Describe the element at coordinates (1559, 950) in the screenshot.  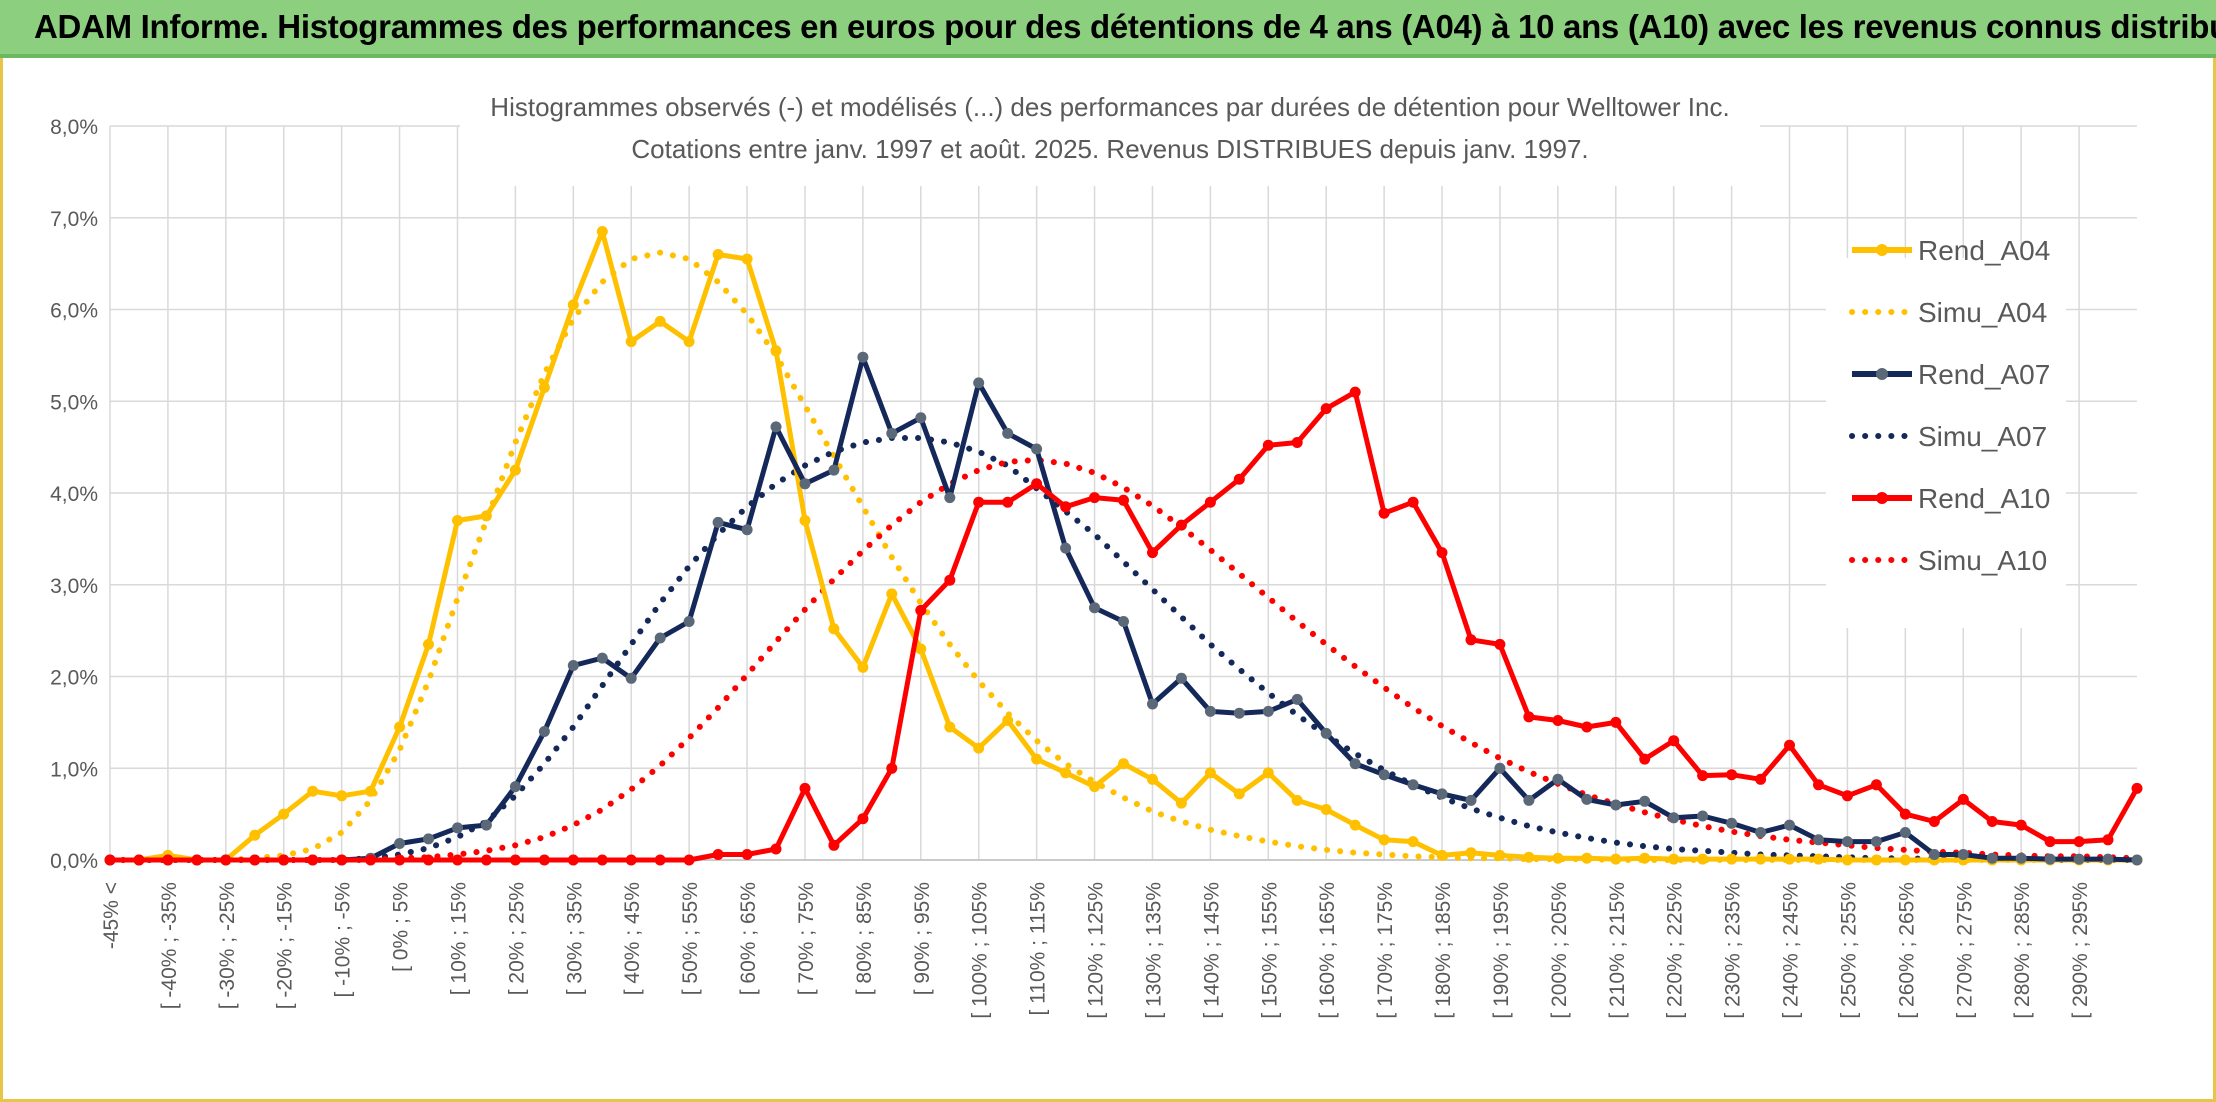
I see `x-tick-label: [ 200% ; 205%` at that location.